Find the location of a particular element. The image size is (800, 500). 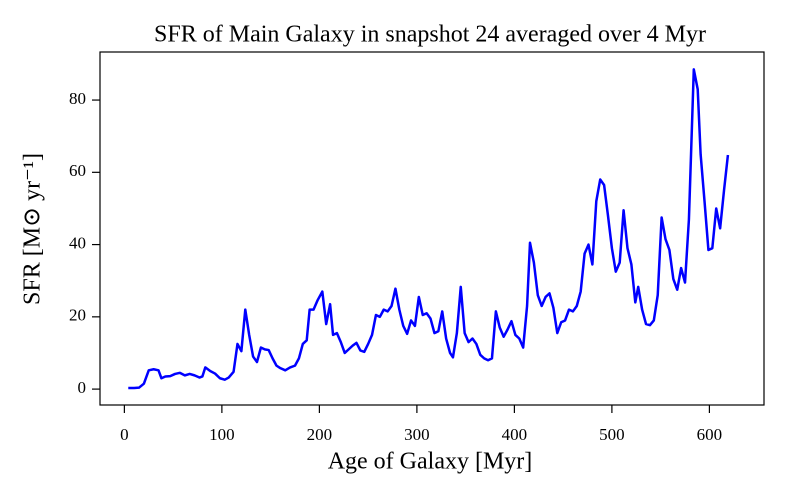

x-tick-label: 600 is located at coordinates (710, 434).